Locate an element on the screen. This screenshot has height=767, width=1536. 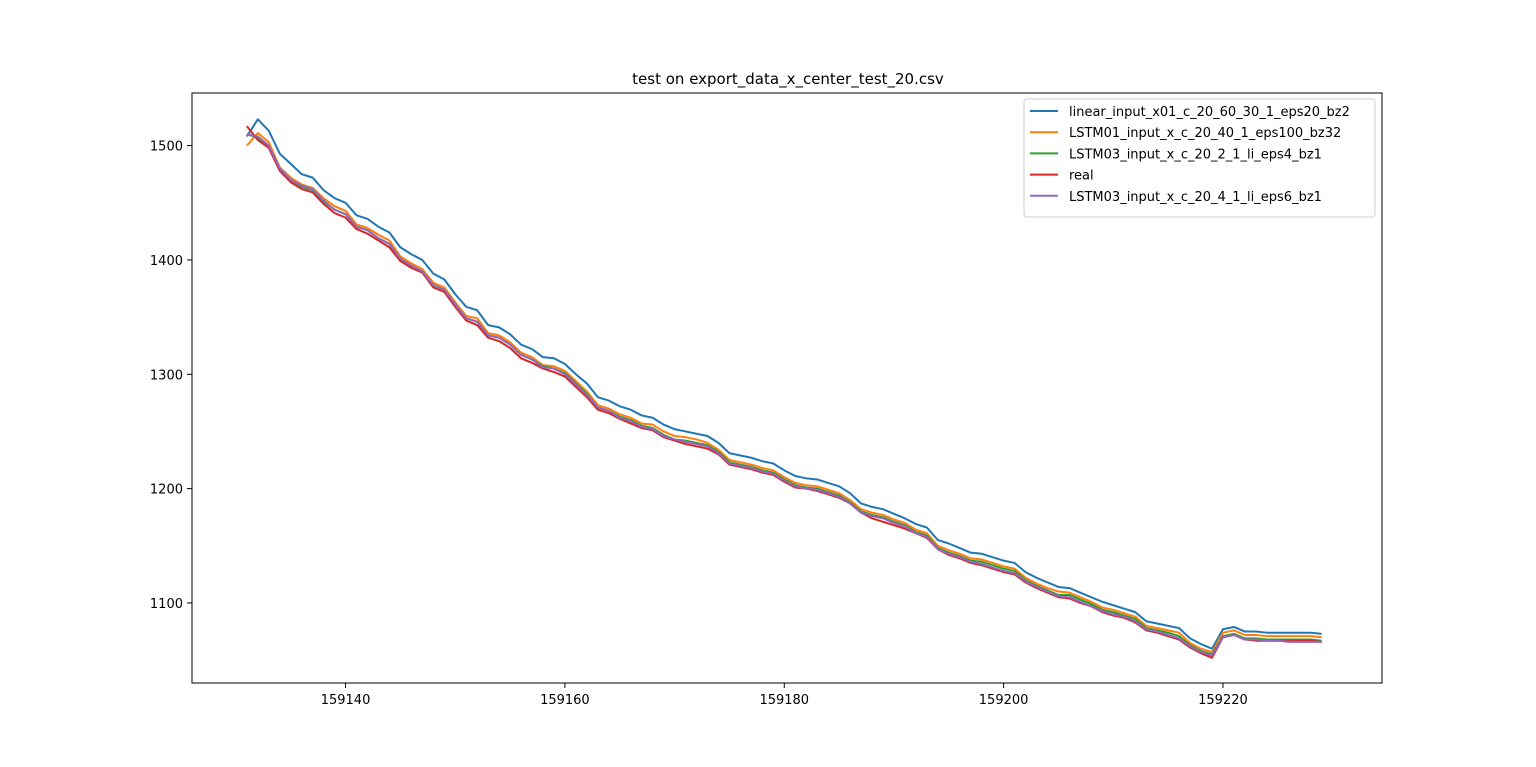
legend-label: LSTM01_input_x_c_20_40_1_eps100_bz32 is located at coordinates (1205, 133).